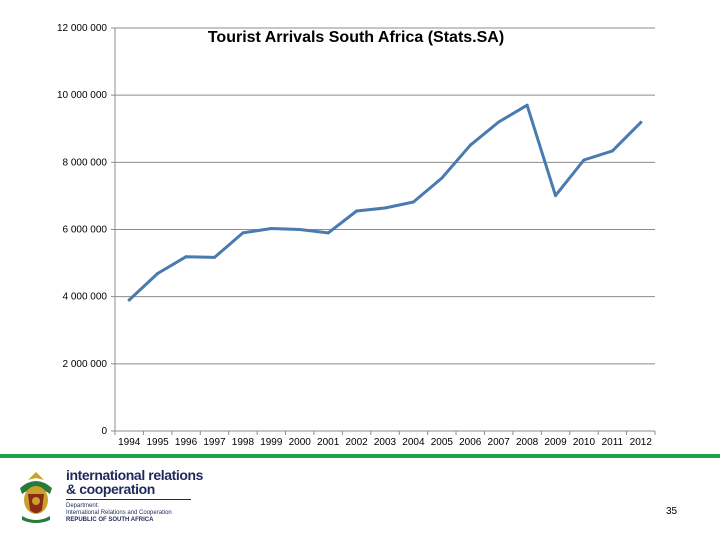  What do you see at coordinates (85, 364) in the screenshot?
I see `y-tick-label-1: 2 000 000` at bounding box center [85, 364].